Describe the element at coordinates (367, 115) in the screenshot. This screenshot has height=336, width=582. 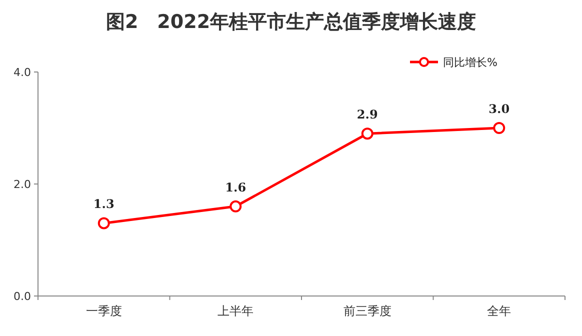
I see `data-label: 2.9` at that location.